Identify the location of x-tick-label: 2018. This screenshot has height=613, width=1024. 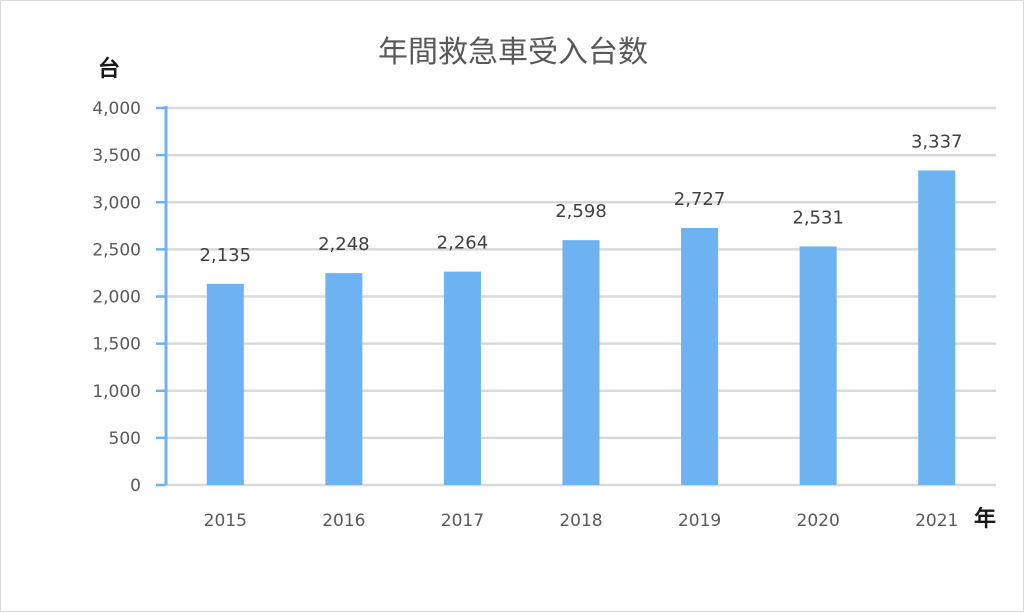
(580, 521).